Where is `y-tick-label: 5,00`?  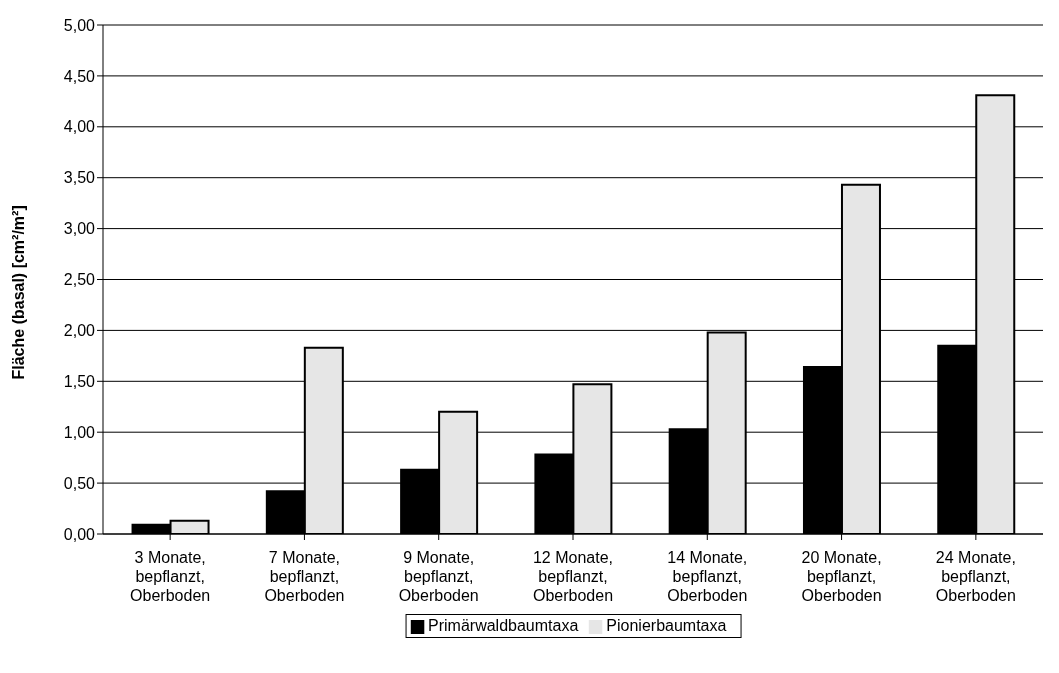
y-tick-label: 5,00 is located at coordinates (79, 25).